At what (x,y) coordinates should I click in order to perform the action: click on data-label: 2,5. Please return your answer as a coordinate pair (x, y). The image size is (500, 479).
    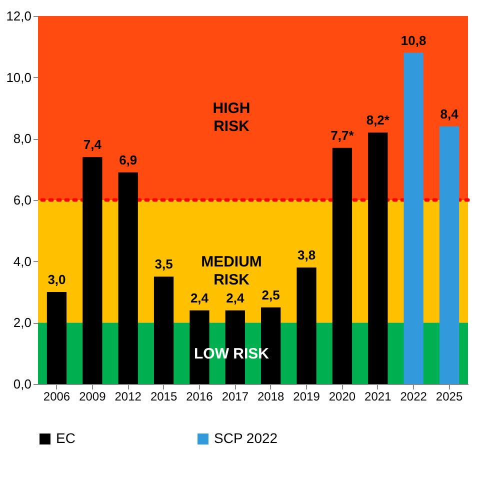
    Looking at the image, I should click on (271, 294).